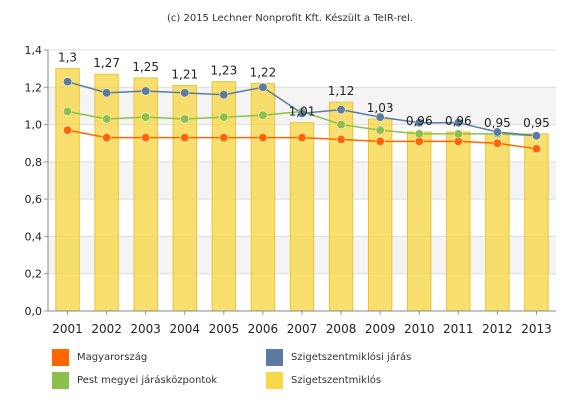 The height and width of the screenshot is (400, 580). I want to click on legend-label: Magyarország, so click(112, 357).